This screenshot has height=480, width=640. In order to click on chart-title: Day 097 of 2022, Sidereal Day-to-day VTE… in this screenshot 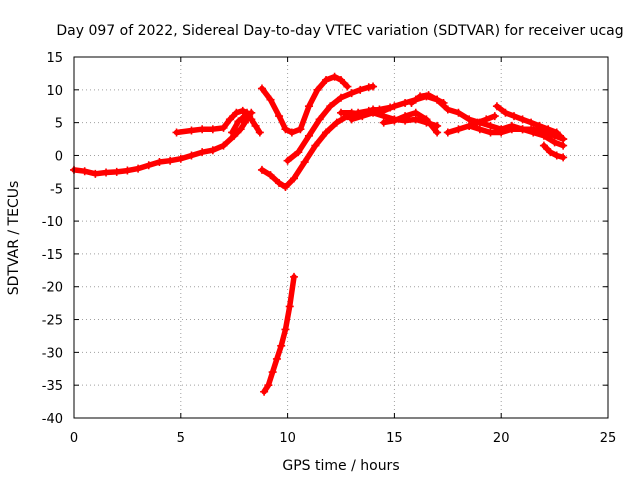, I will do `click(339, 31)`.